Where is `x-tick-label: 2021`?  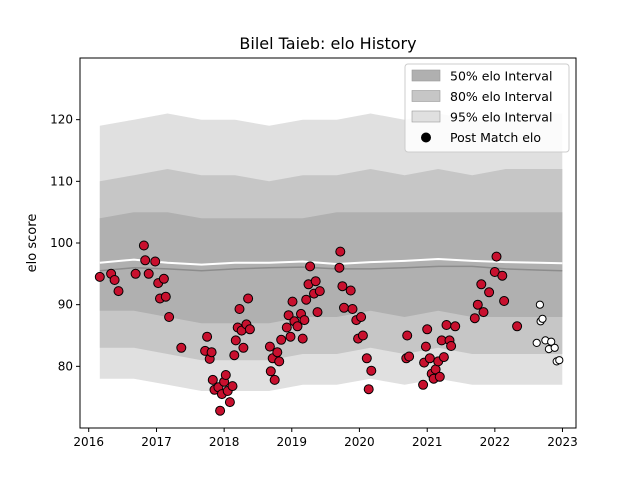
x-tick-label: 2021 is located at coordinates (427, 442).